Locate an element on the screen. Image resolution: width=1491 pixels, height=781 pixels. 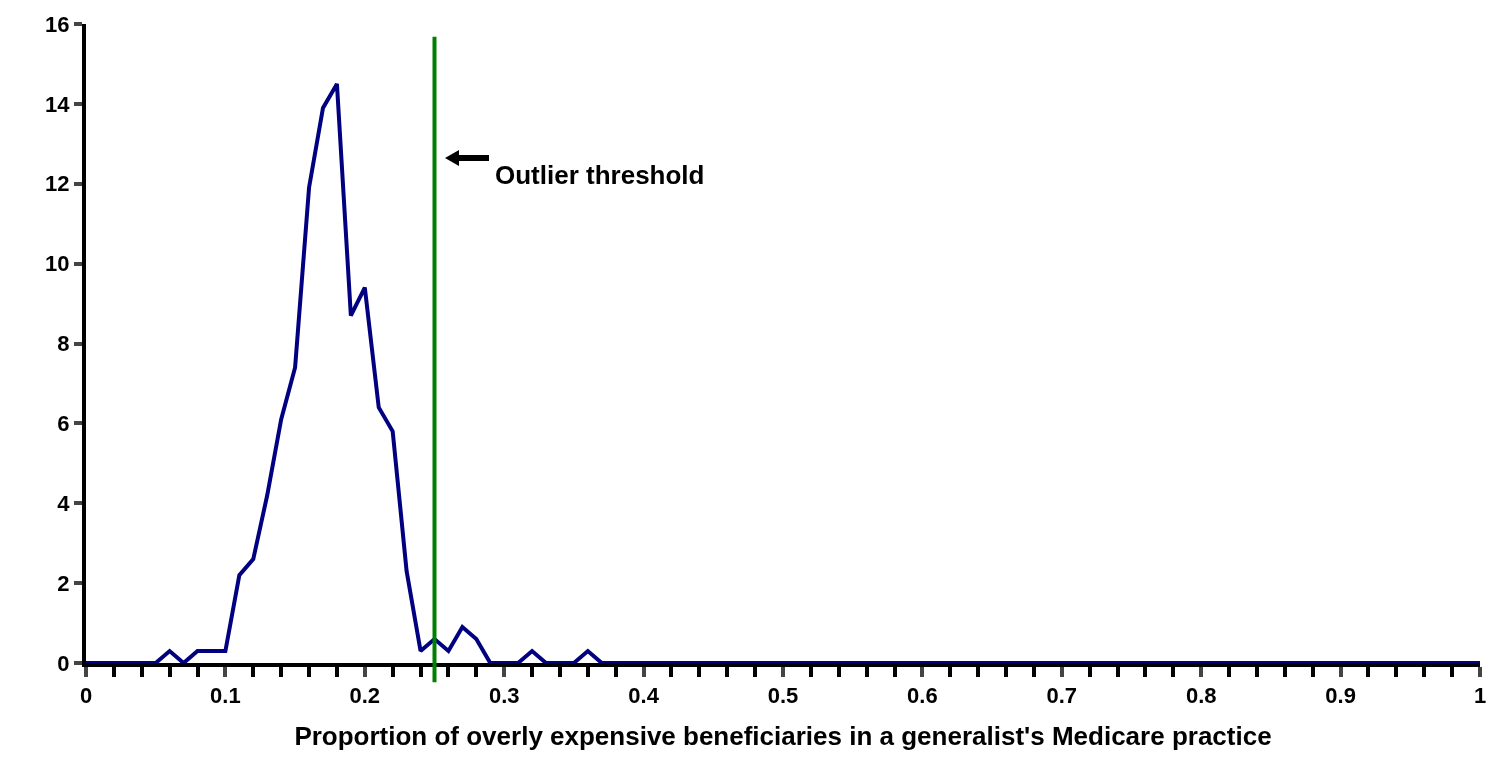
x-tick-label: 0.9 is located at coordinates (1340, 696).